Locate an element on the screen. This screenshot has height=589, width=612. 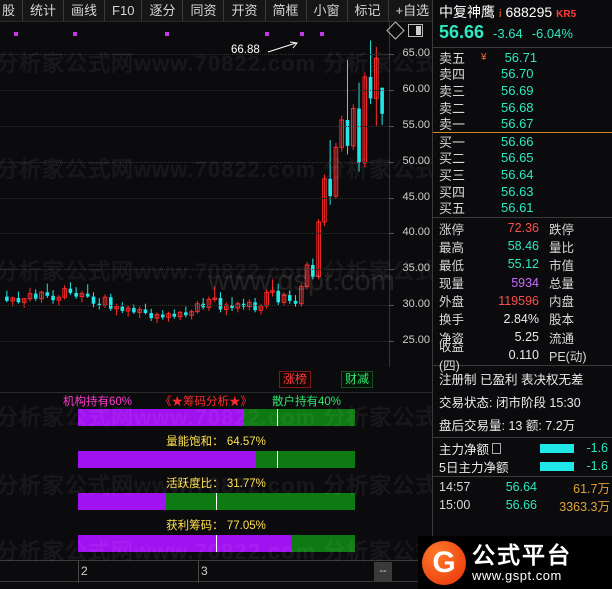
time-label-1: 3 is located at coordinates (204, 571).